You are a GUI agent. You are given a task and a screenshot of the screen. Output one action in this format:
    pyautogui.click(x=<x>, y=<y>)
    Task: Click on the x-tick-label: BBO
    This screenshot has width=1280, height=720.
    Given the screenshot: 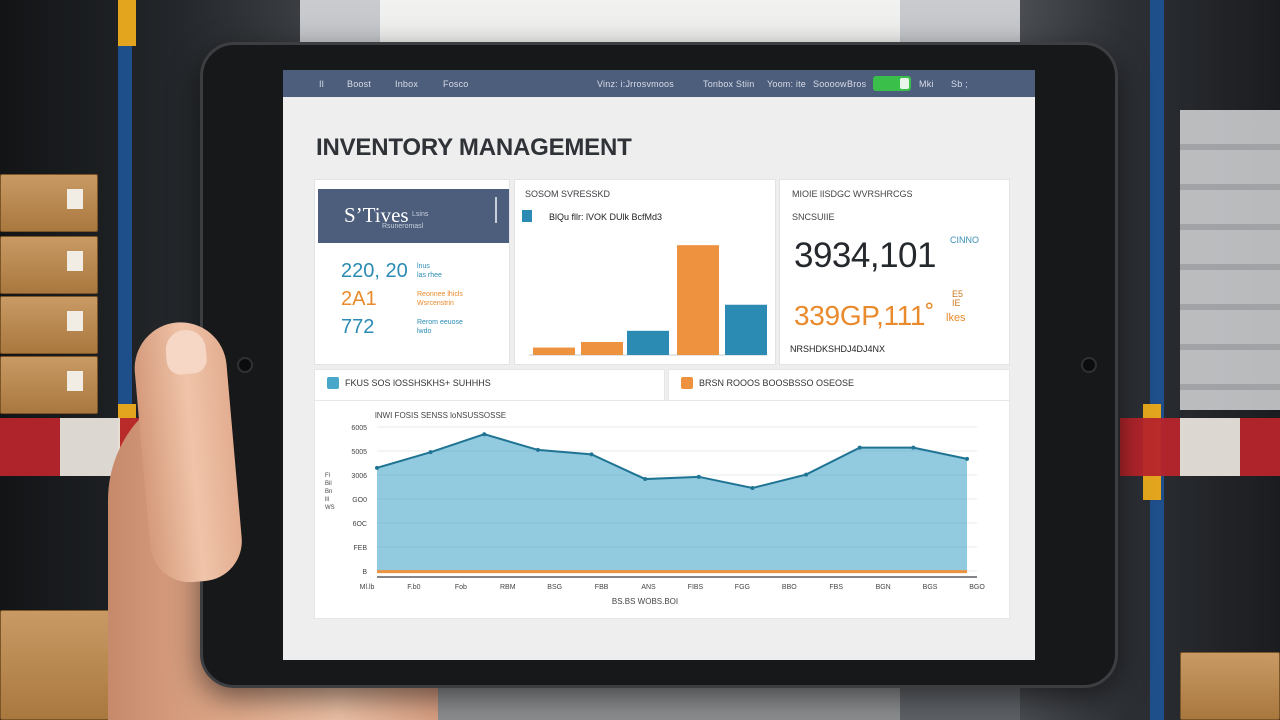 What is the action you would take?
    pyautogui.click(x=789, y=587)
    